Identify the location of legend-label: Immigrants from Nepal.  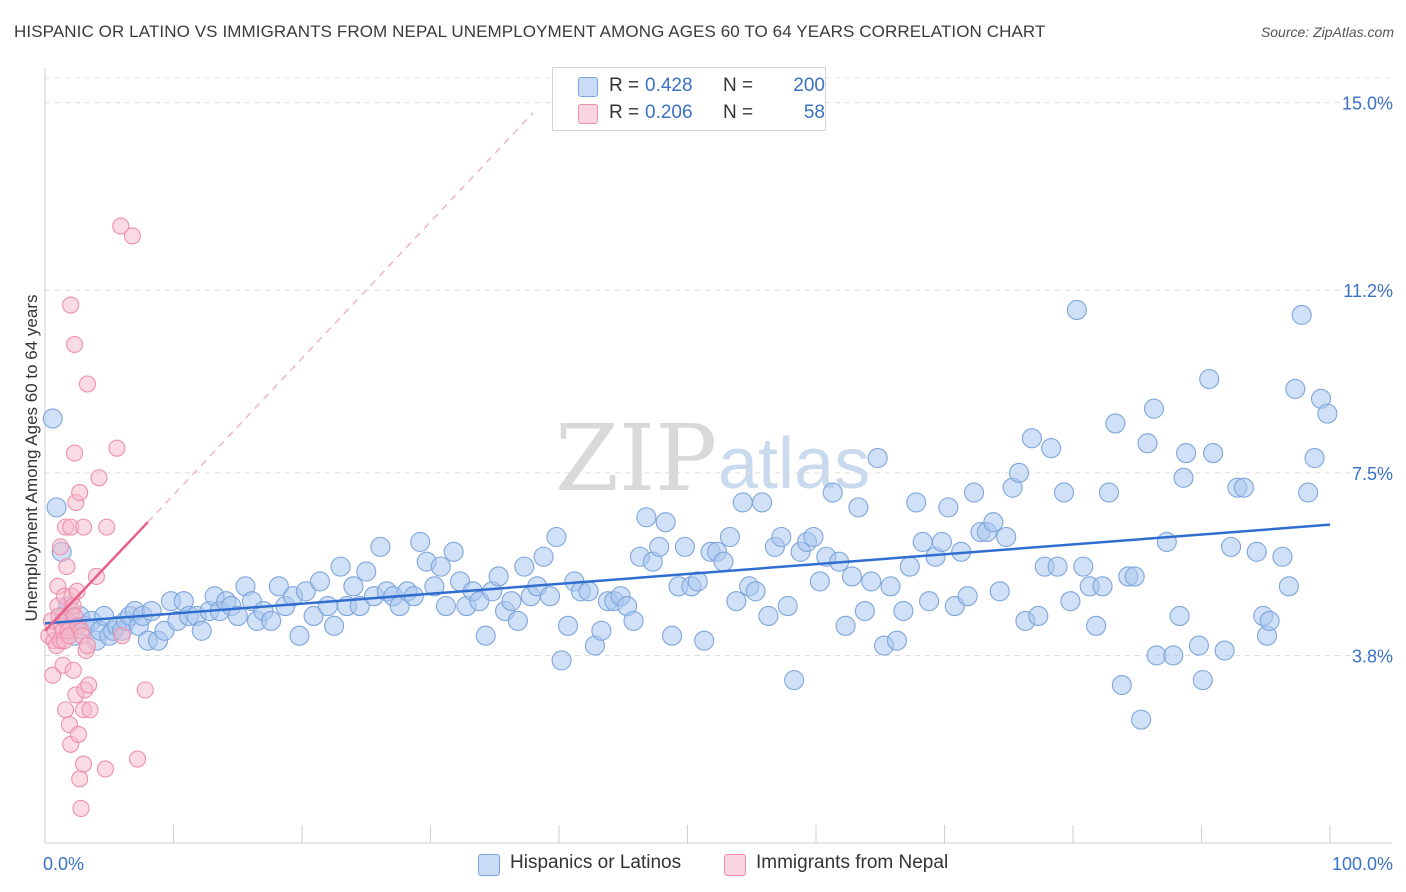
(852, 862).